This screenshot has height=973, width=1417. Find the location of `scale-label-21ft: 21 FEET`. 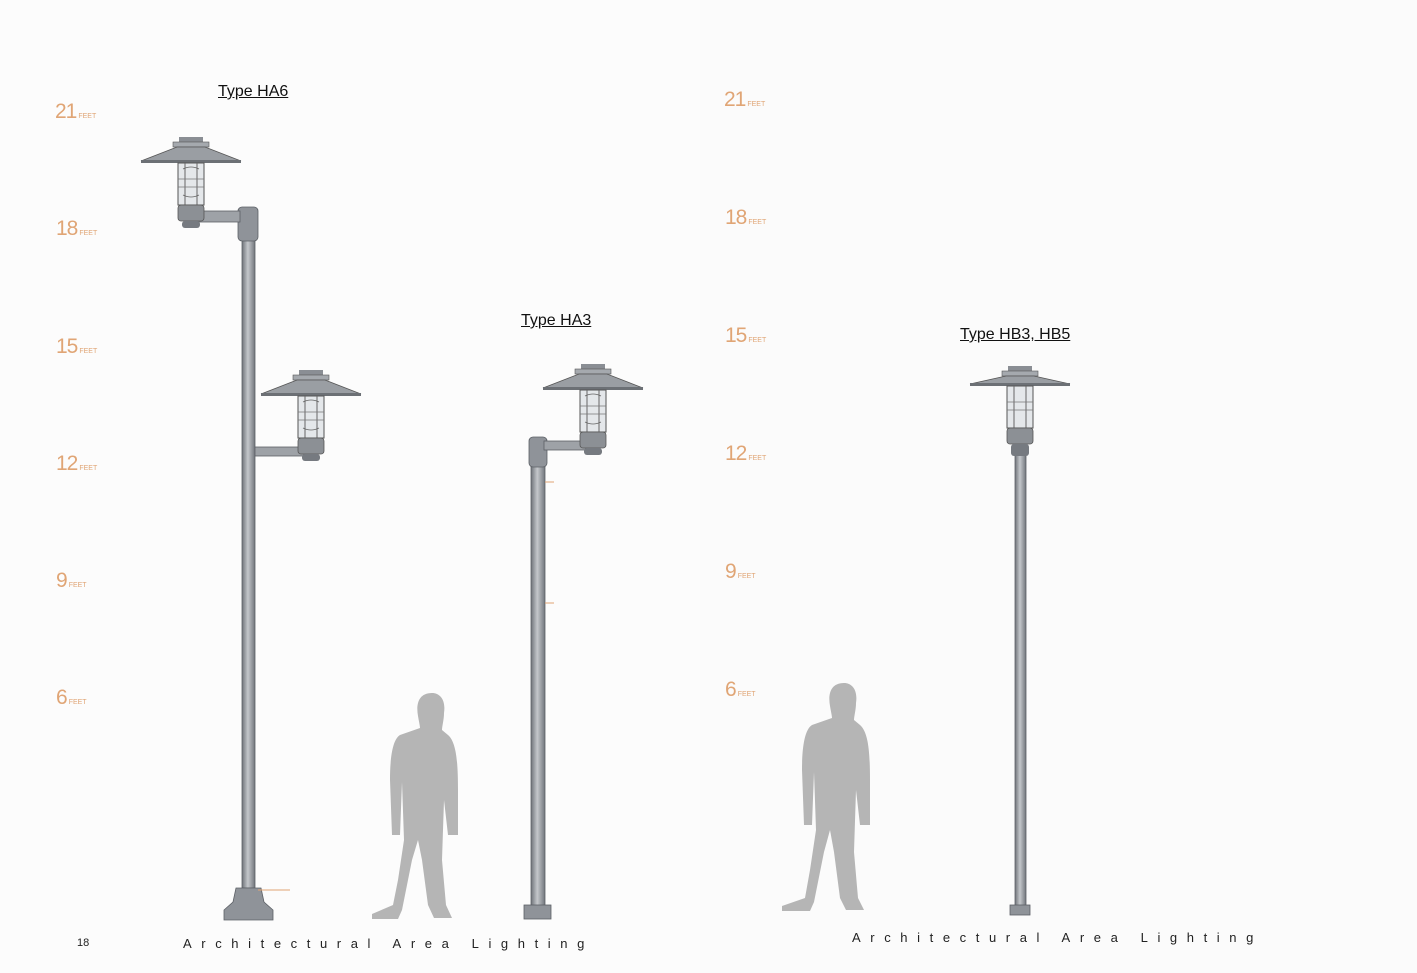

scale-label-21ft: 21 FEET is located at coordinates (76, 111).